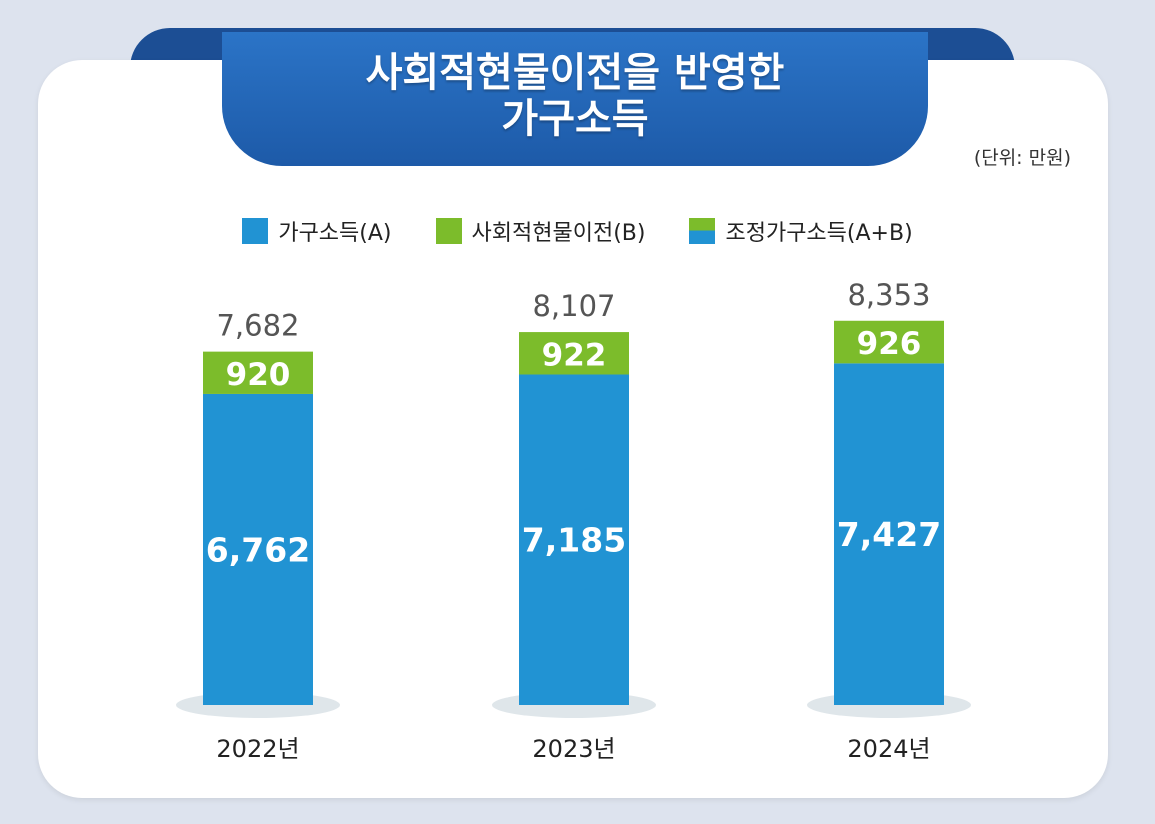 This screenshot has height=824, width=1155. Describe the element at coordinates (575, 119) in the screenshot. I see `chart-title-line2: 가구소득` at that location.